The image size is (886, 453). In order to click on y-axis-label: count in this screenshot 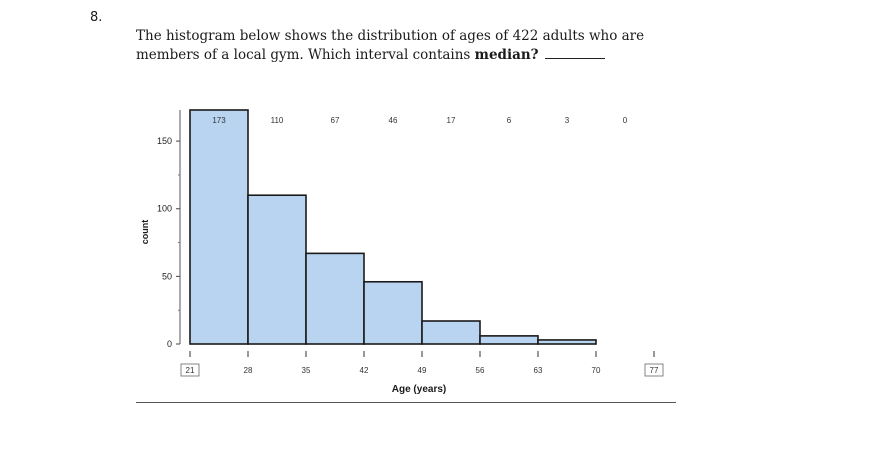, I will do `click(145, 232)`.